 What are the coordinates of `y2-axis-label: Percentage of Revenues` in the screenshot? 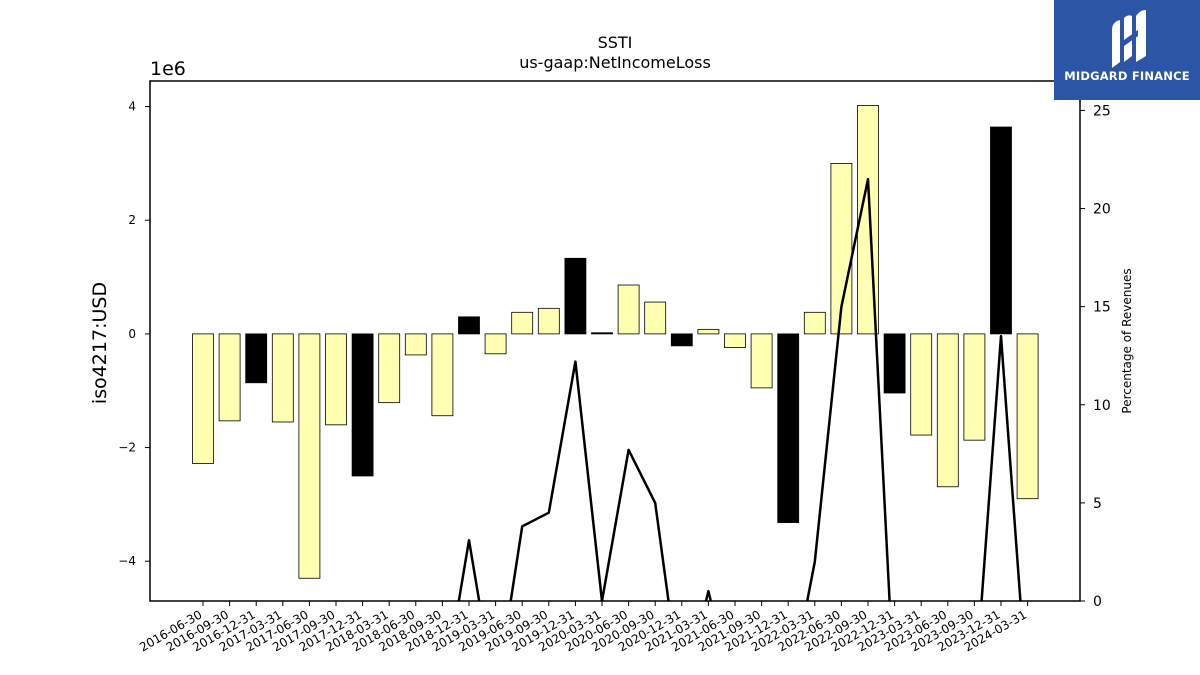 It's located at (1127, 340).